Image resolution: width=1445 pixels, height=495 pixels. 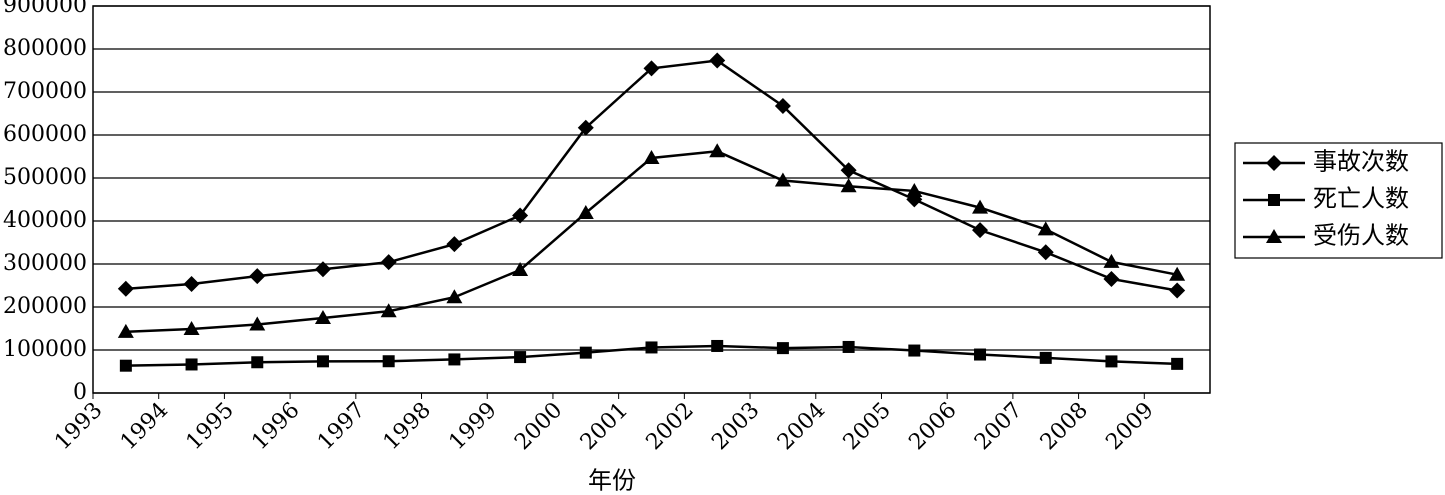 I want to click on y-tick-label: 500000, so click(x=45, y=177).